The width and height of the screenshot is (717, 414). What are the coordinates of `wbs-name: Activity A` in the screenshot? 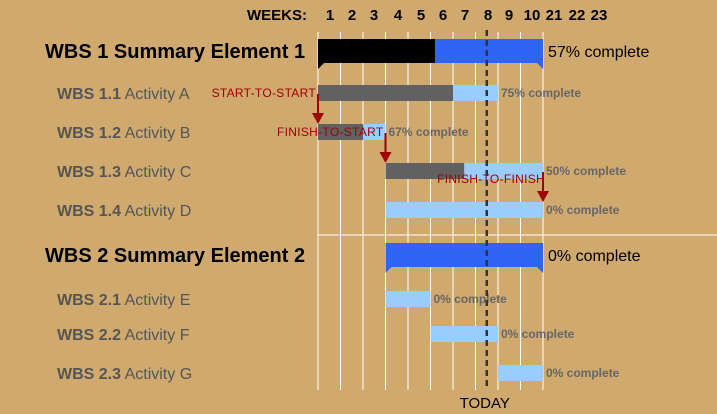 It's located at (157, 94).